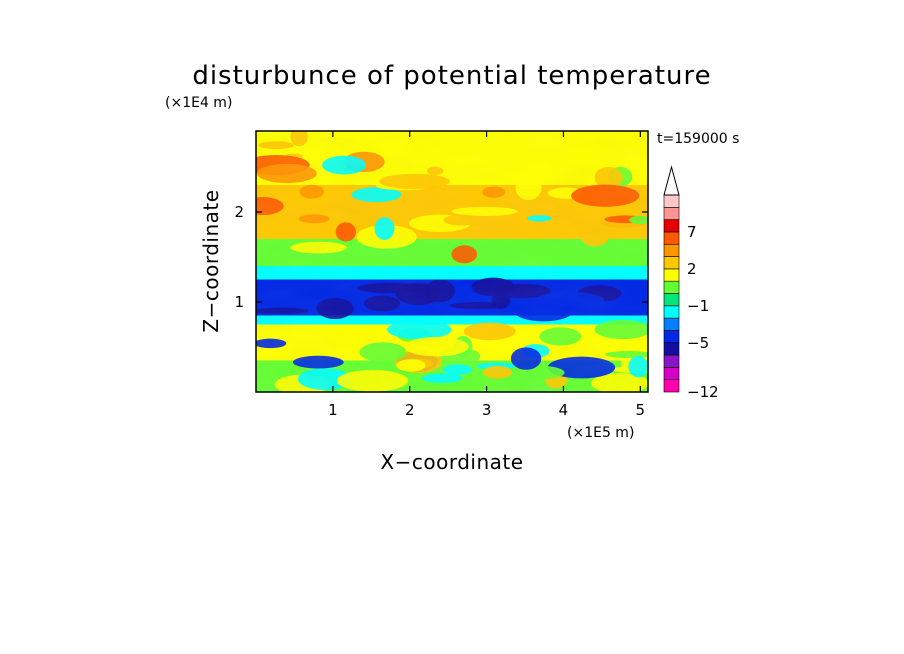 This screenshot has width=904, height=654. Describe the element at coordinates (211, 260) in the screenshot. I see `y-axis-label: Z−coordinate` at that location.